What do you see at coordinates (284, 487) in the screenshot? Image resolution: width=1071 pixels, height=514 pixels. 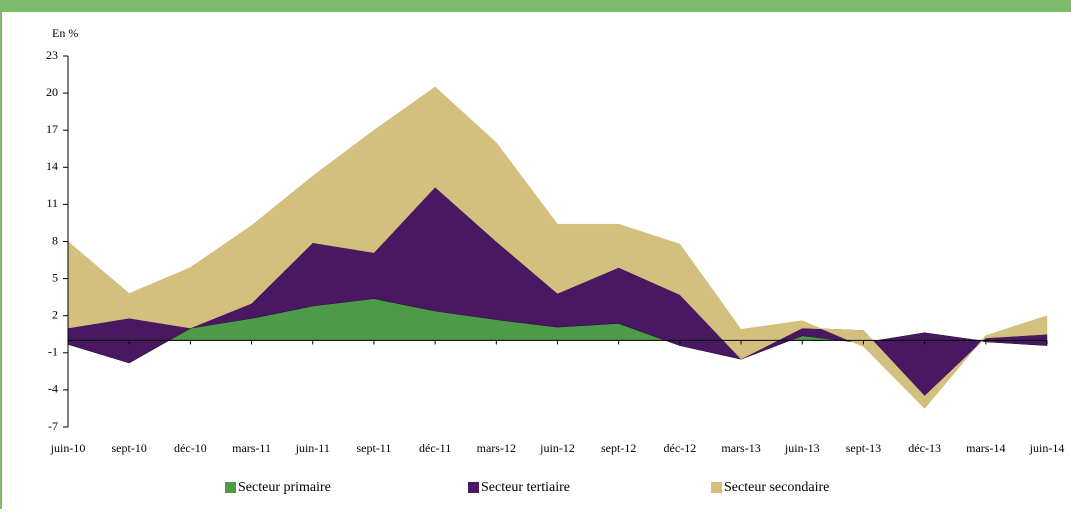 I see `legend-label: Secteur primaire` at bounding box center [284, 487].